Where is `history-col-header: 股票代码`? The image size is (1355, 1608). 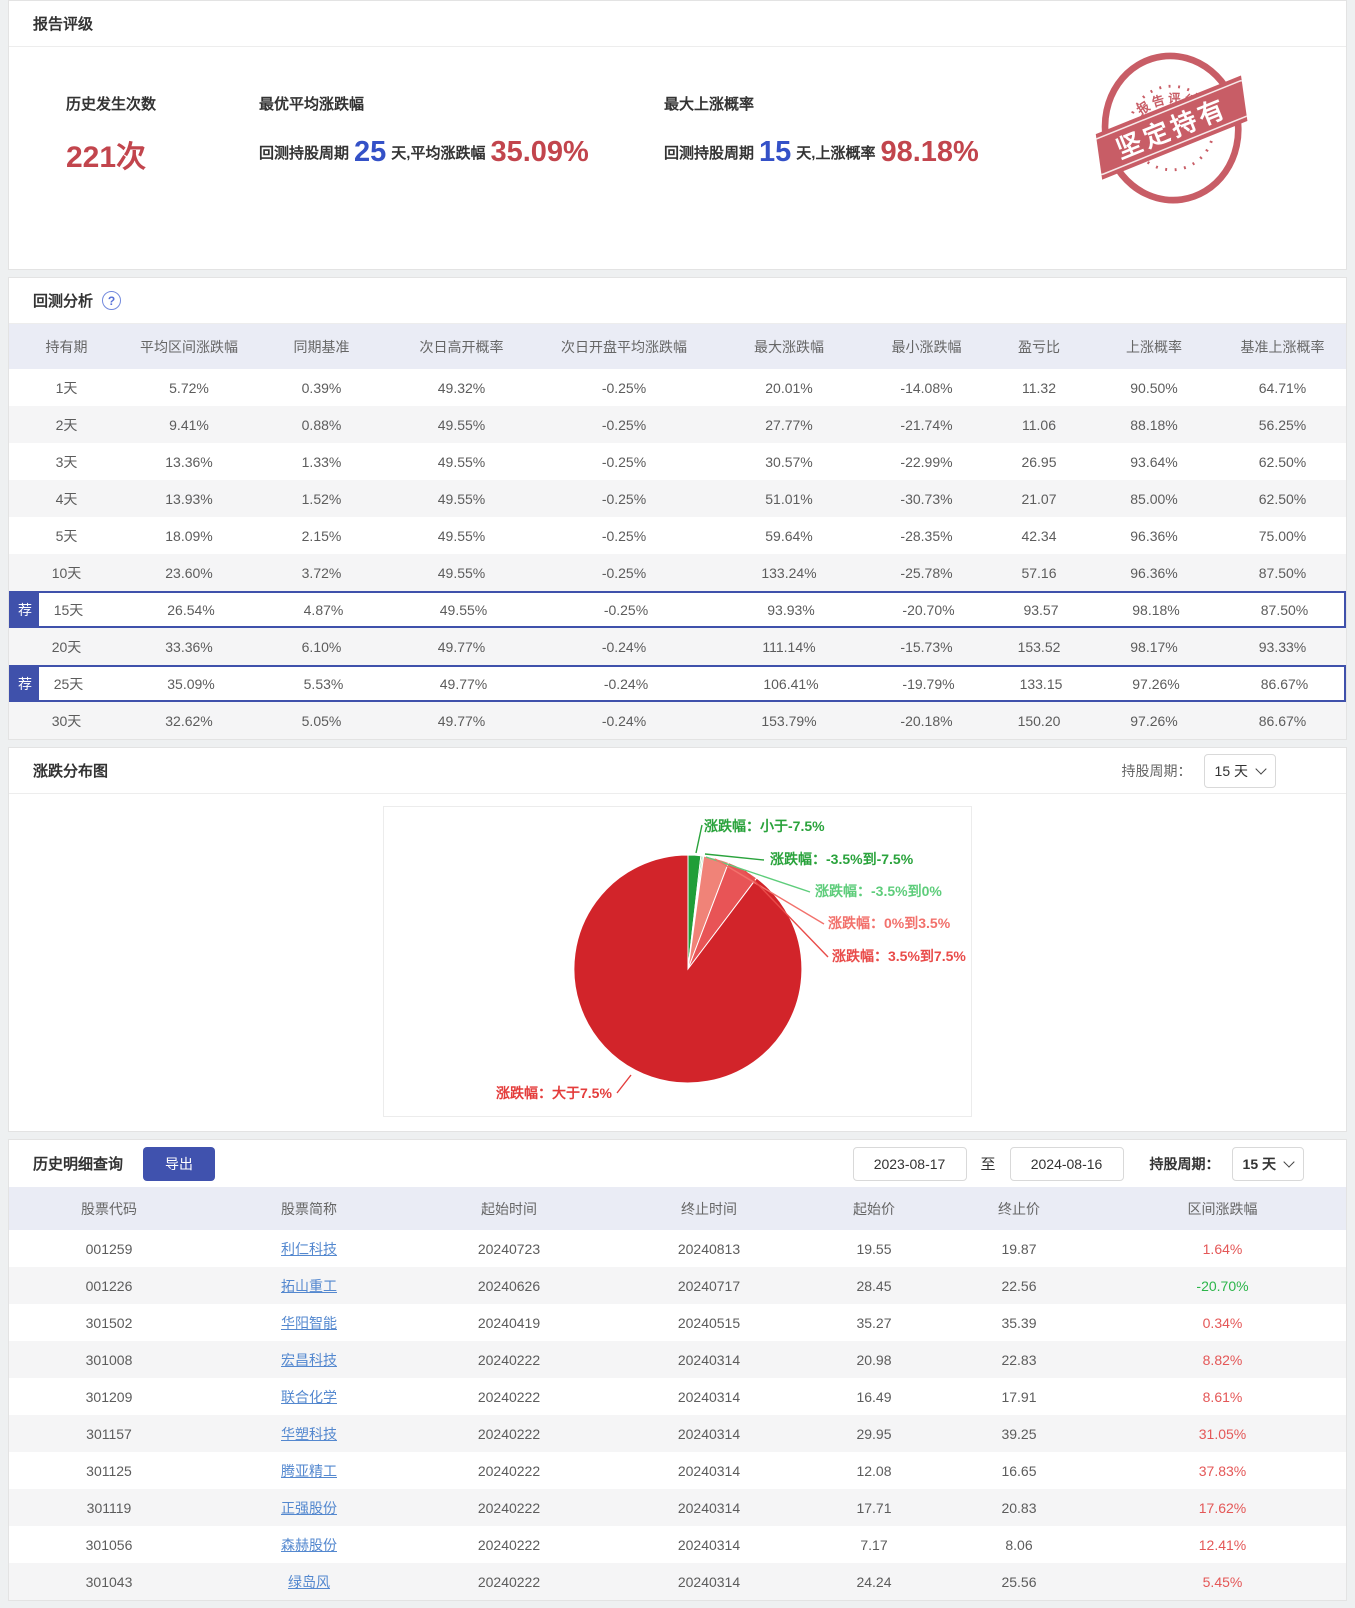 history-col-header: 股票代码 is located at coordinates (109, 1208).